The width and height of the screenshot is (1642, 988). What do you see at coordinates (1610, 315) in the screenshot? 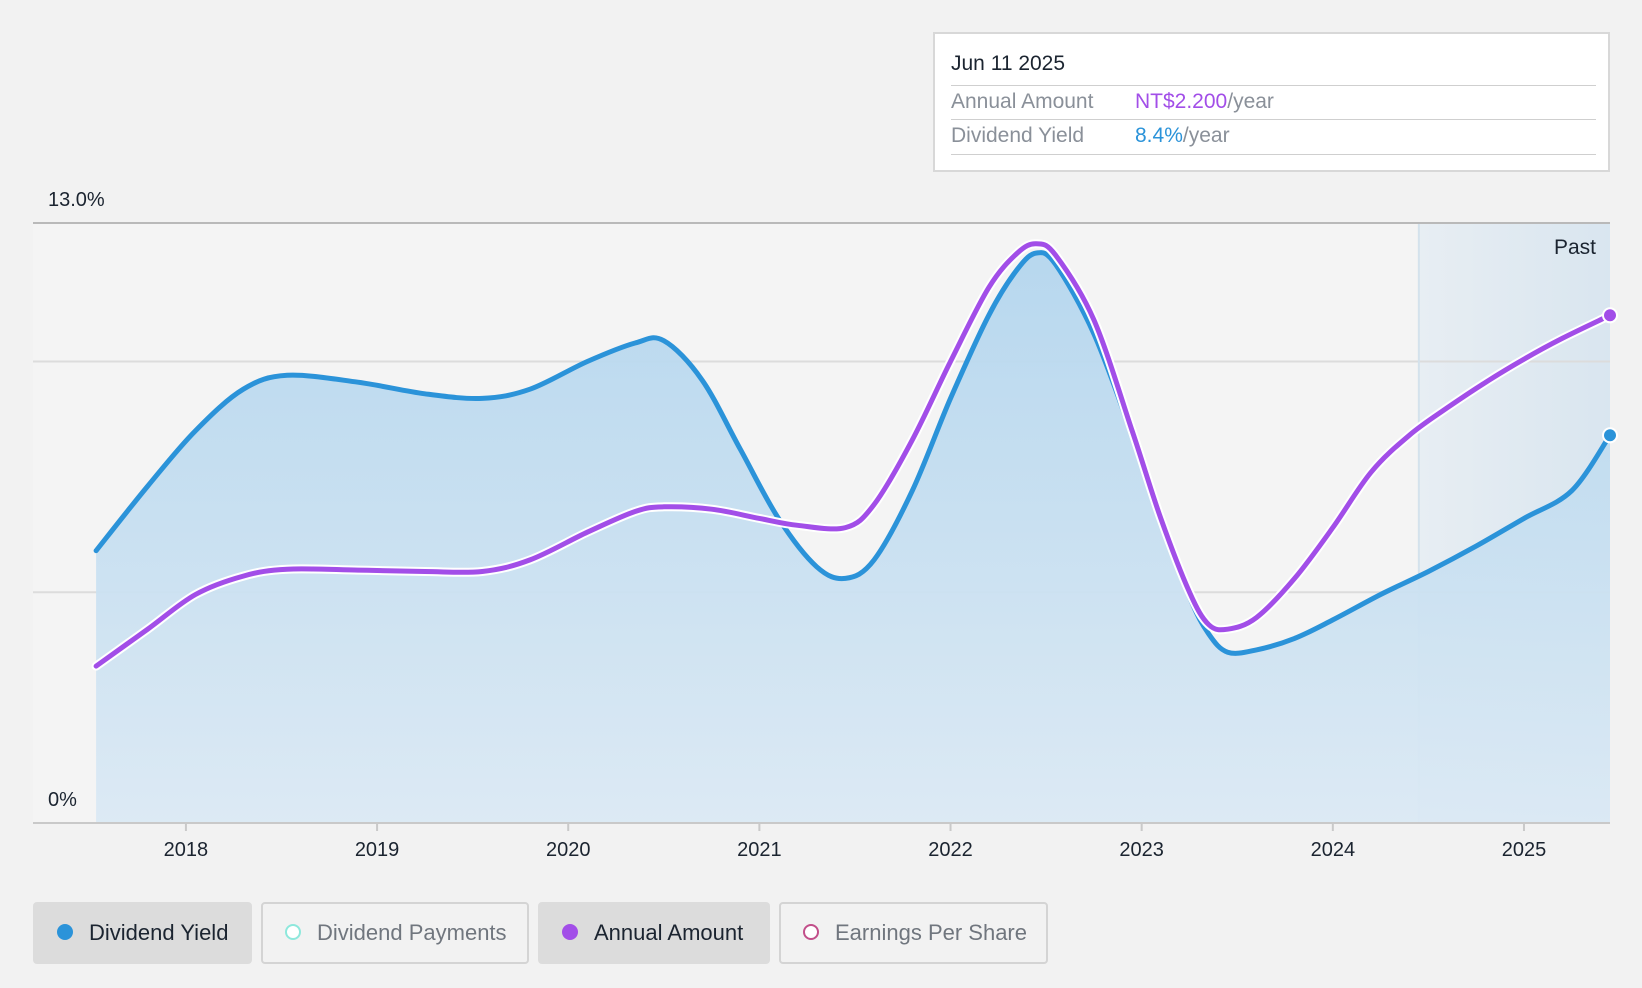
I see `annual-amount-endpoint` at bounding box center [1610, 315].